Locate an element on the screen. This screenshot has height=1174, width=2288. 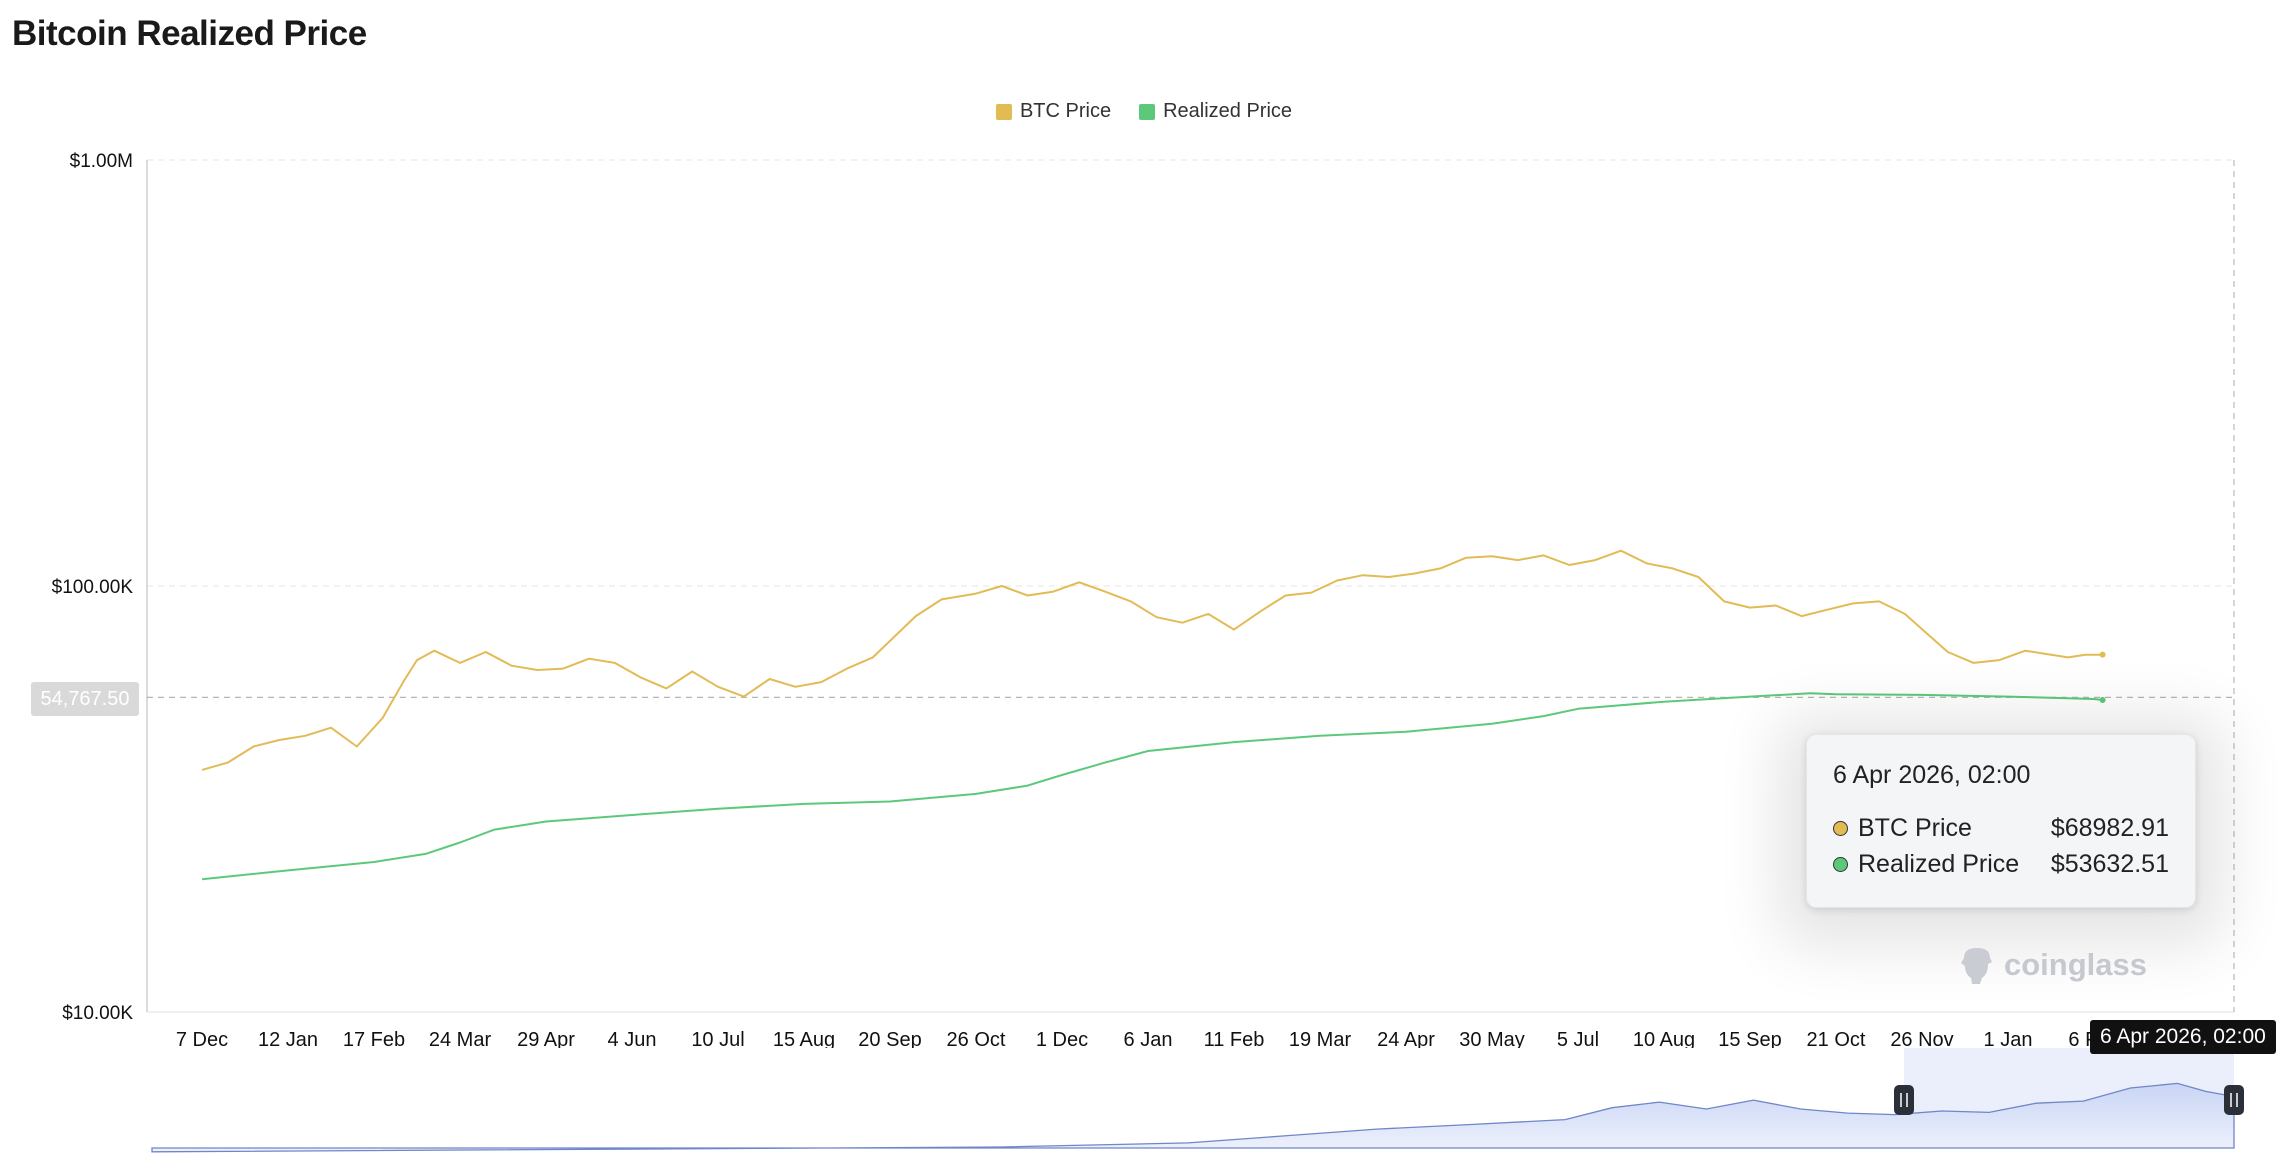
x-tick-label: 1 Jan is located at coordinates (2008, 1040).